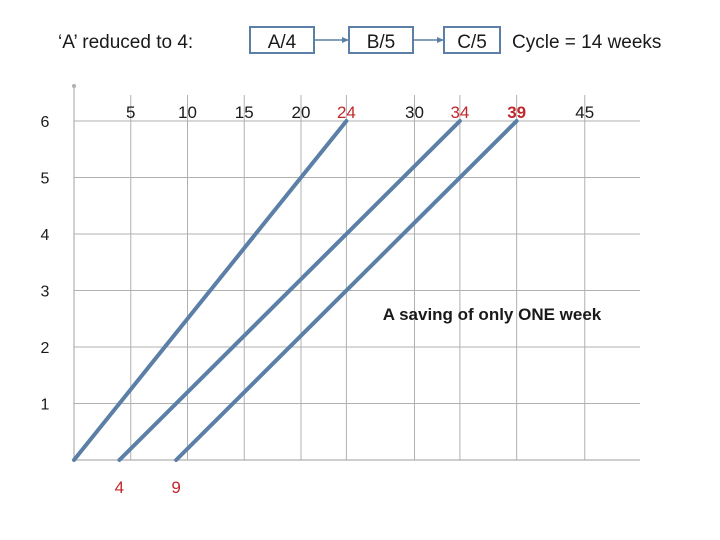  What do you see at coordinates (45, 122) in the screenshot?
I see `y-tick-label: 6` at bounding box center [45, 122].